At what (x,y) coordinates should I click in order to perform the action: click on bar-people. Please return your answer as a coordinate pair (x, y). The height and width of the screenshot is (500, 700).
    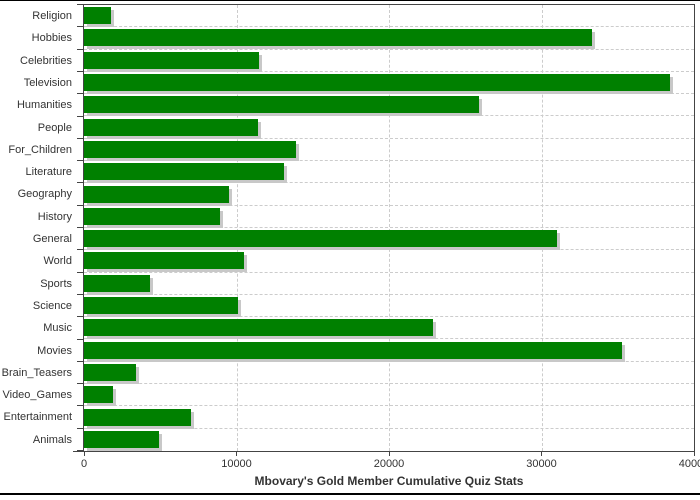
    Looking at the image, I should click on (171, 127).